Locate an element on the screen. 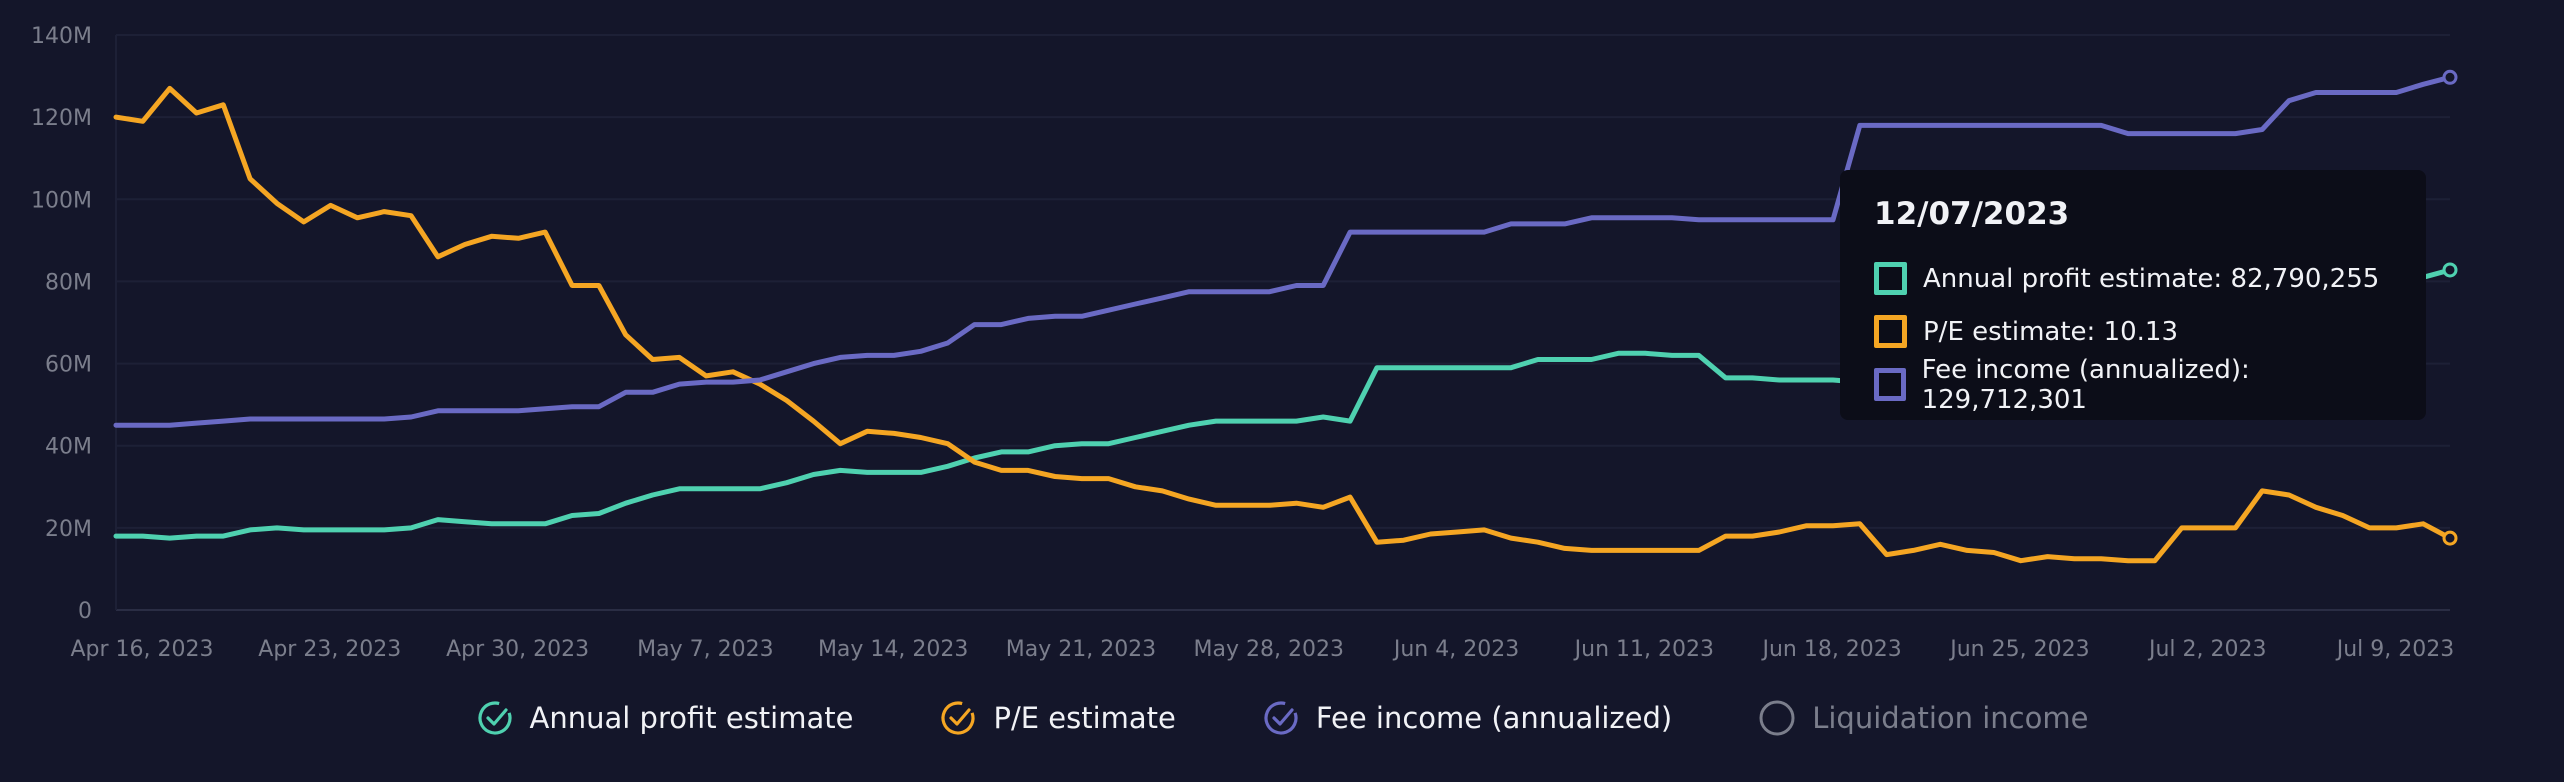 The image size is (2564, 782). y-tick-label: 60M is located at coordinates (68, 365).